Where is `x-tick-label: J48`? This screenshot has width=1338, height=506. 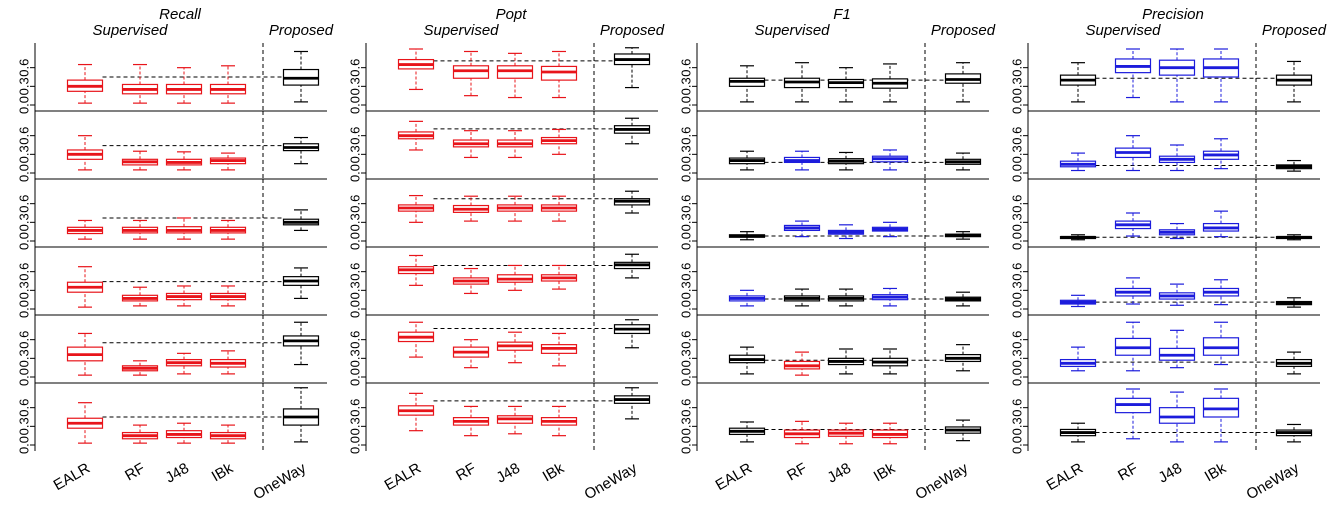 x-tick-label: J48 is located at coordinates (1170, 473).